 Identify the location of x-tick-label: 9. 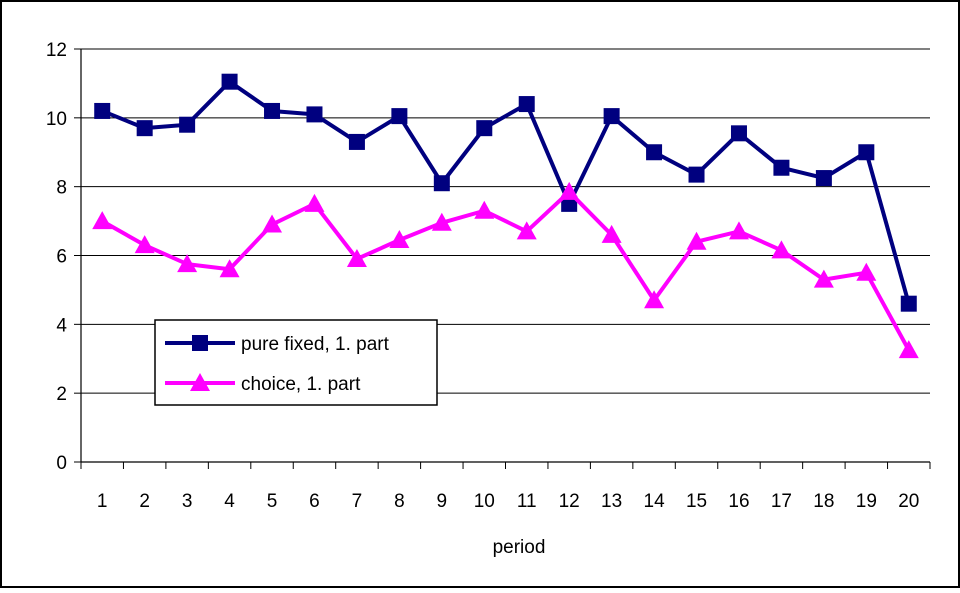
(442, 501).